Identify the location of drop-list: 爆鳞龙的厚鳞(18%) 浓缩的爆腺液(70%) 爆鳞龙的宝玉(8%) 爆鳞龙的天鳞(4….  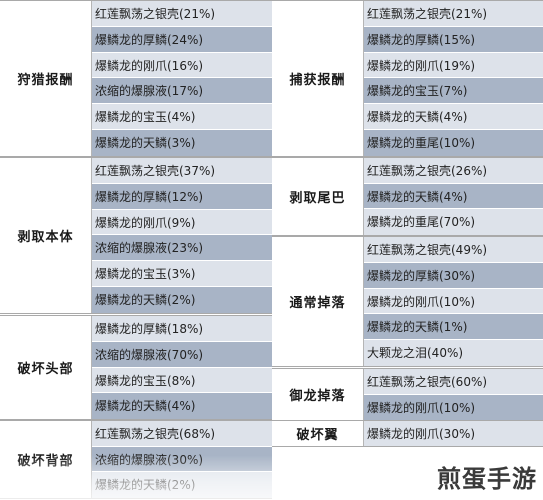
(182, 367).